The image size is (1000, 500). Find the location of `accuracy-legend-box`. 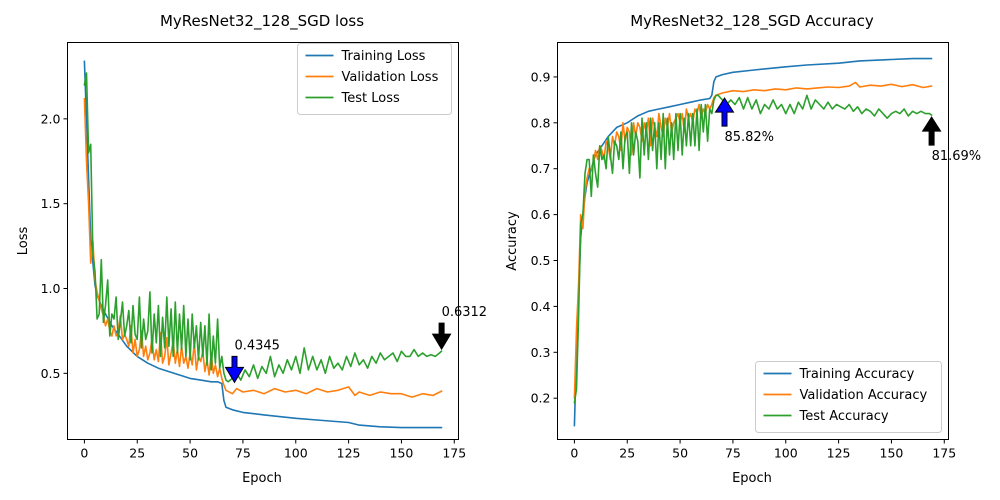

accuracy-legend-box is located at coordinates (848, 397).